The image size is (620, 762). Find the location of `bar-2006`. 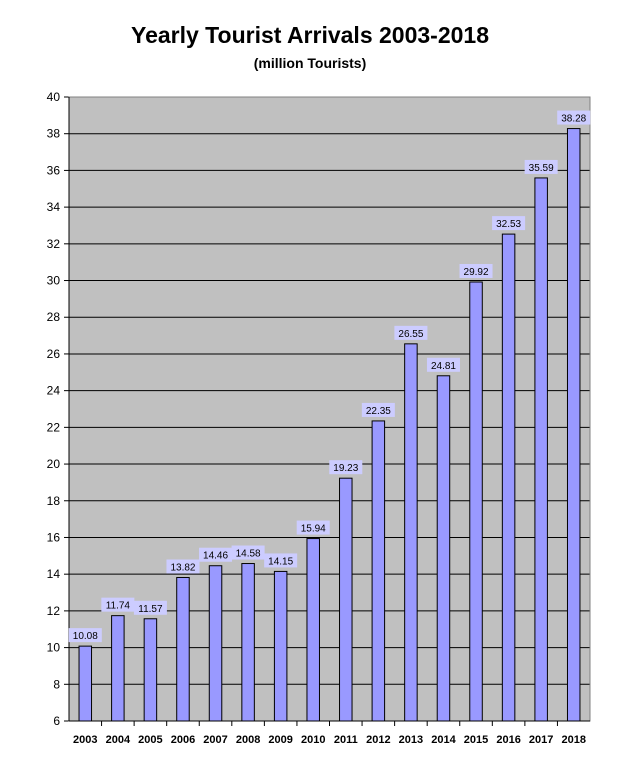

bar-2006 is located at coordinates (183, 649).